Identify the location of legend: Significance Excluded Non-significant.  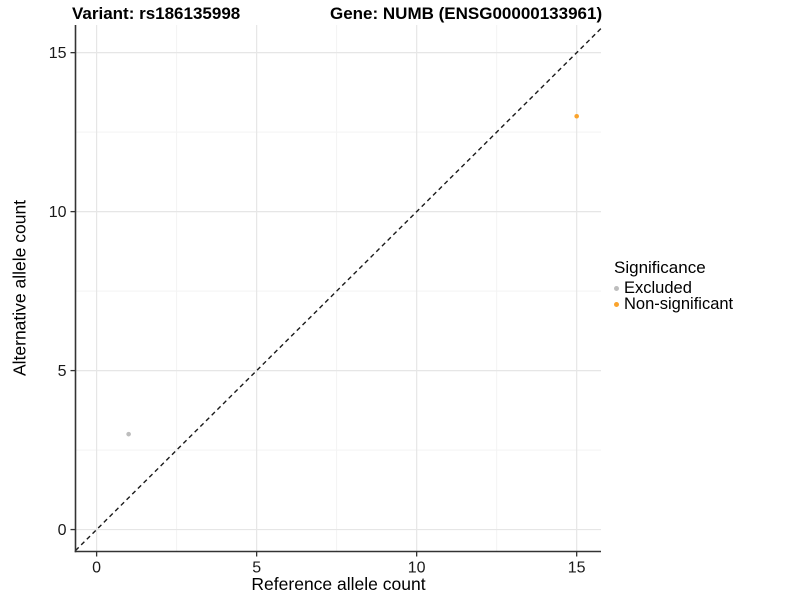
(672, 285).